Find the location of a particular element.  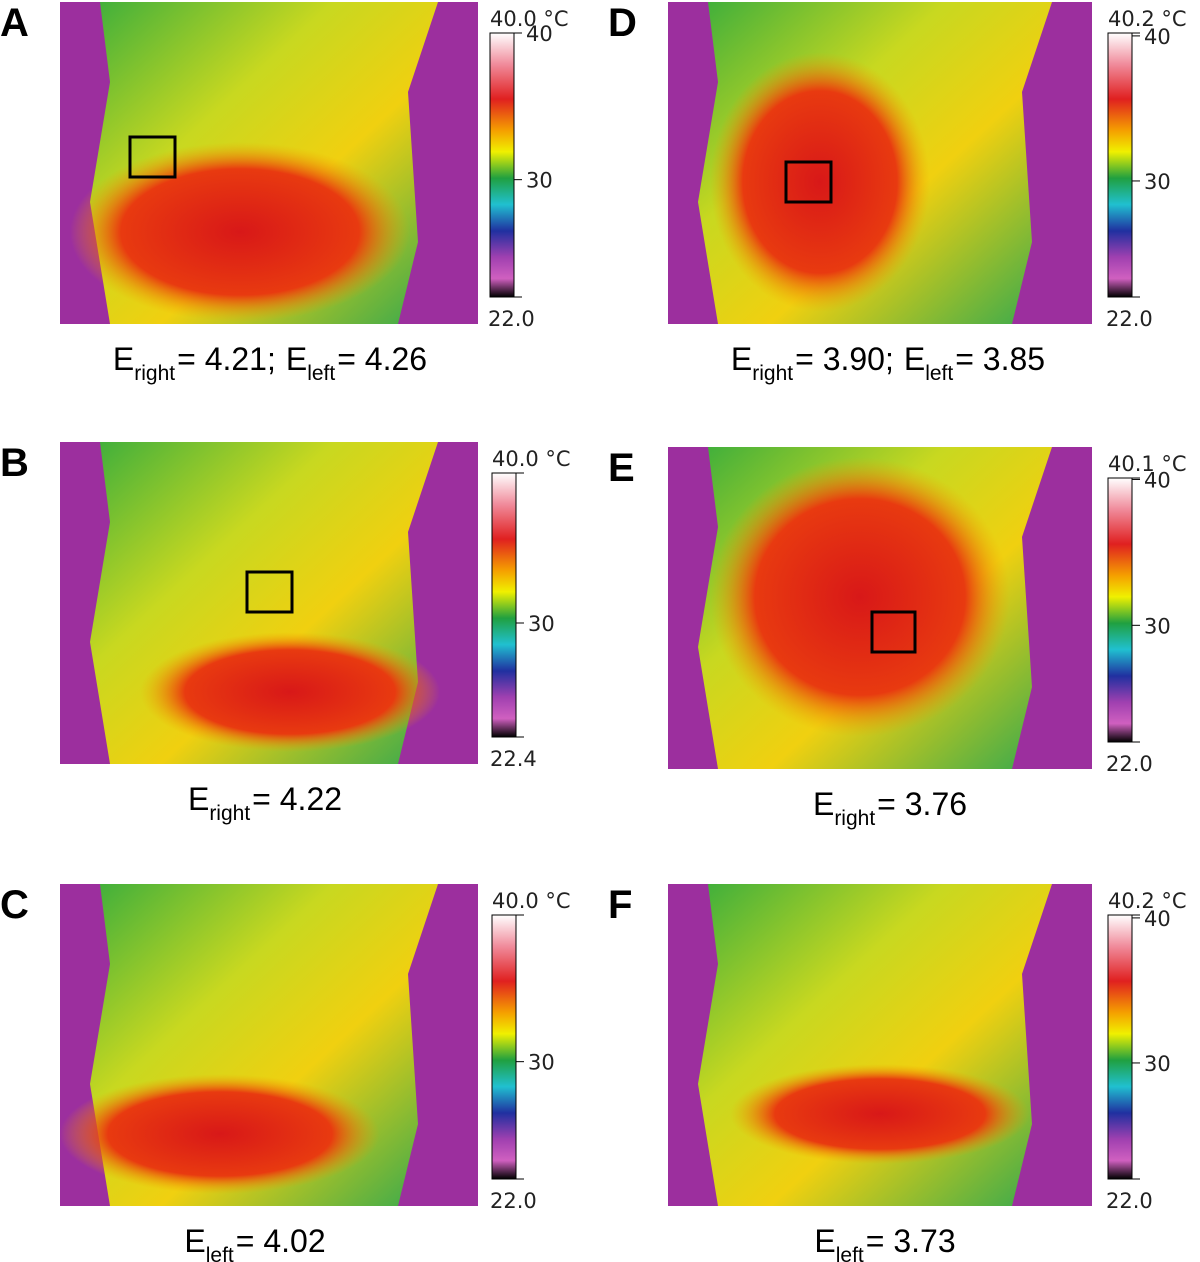

panel: A 40.0 °C 22.0 40 30 Eright= 4.21; Eleft= 4.26 is located at coordinates (284, 193).